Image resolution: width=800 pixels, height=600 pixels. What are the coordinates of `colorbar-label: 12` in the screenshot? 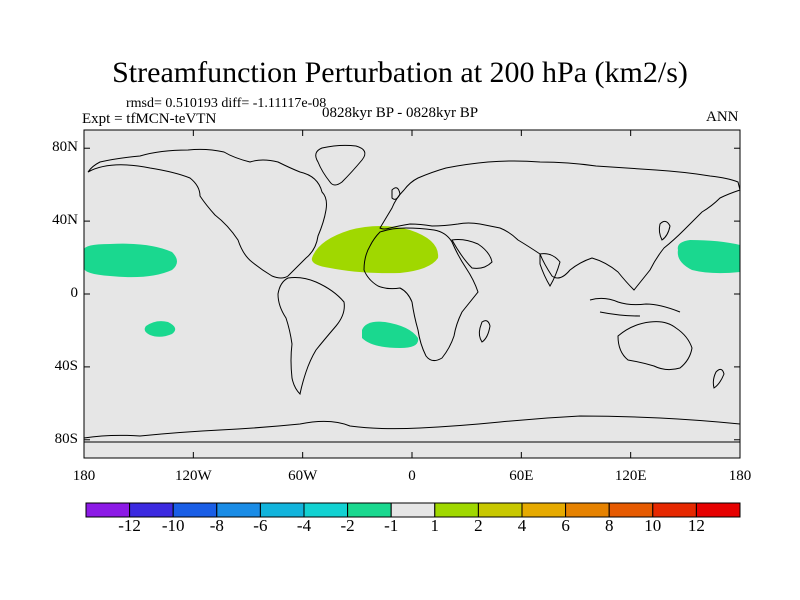 It's located at (696, 525).